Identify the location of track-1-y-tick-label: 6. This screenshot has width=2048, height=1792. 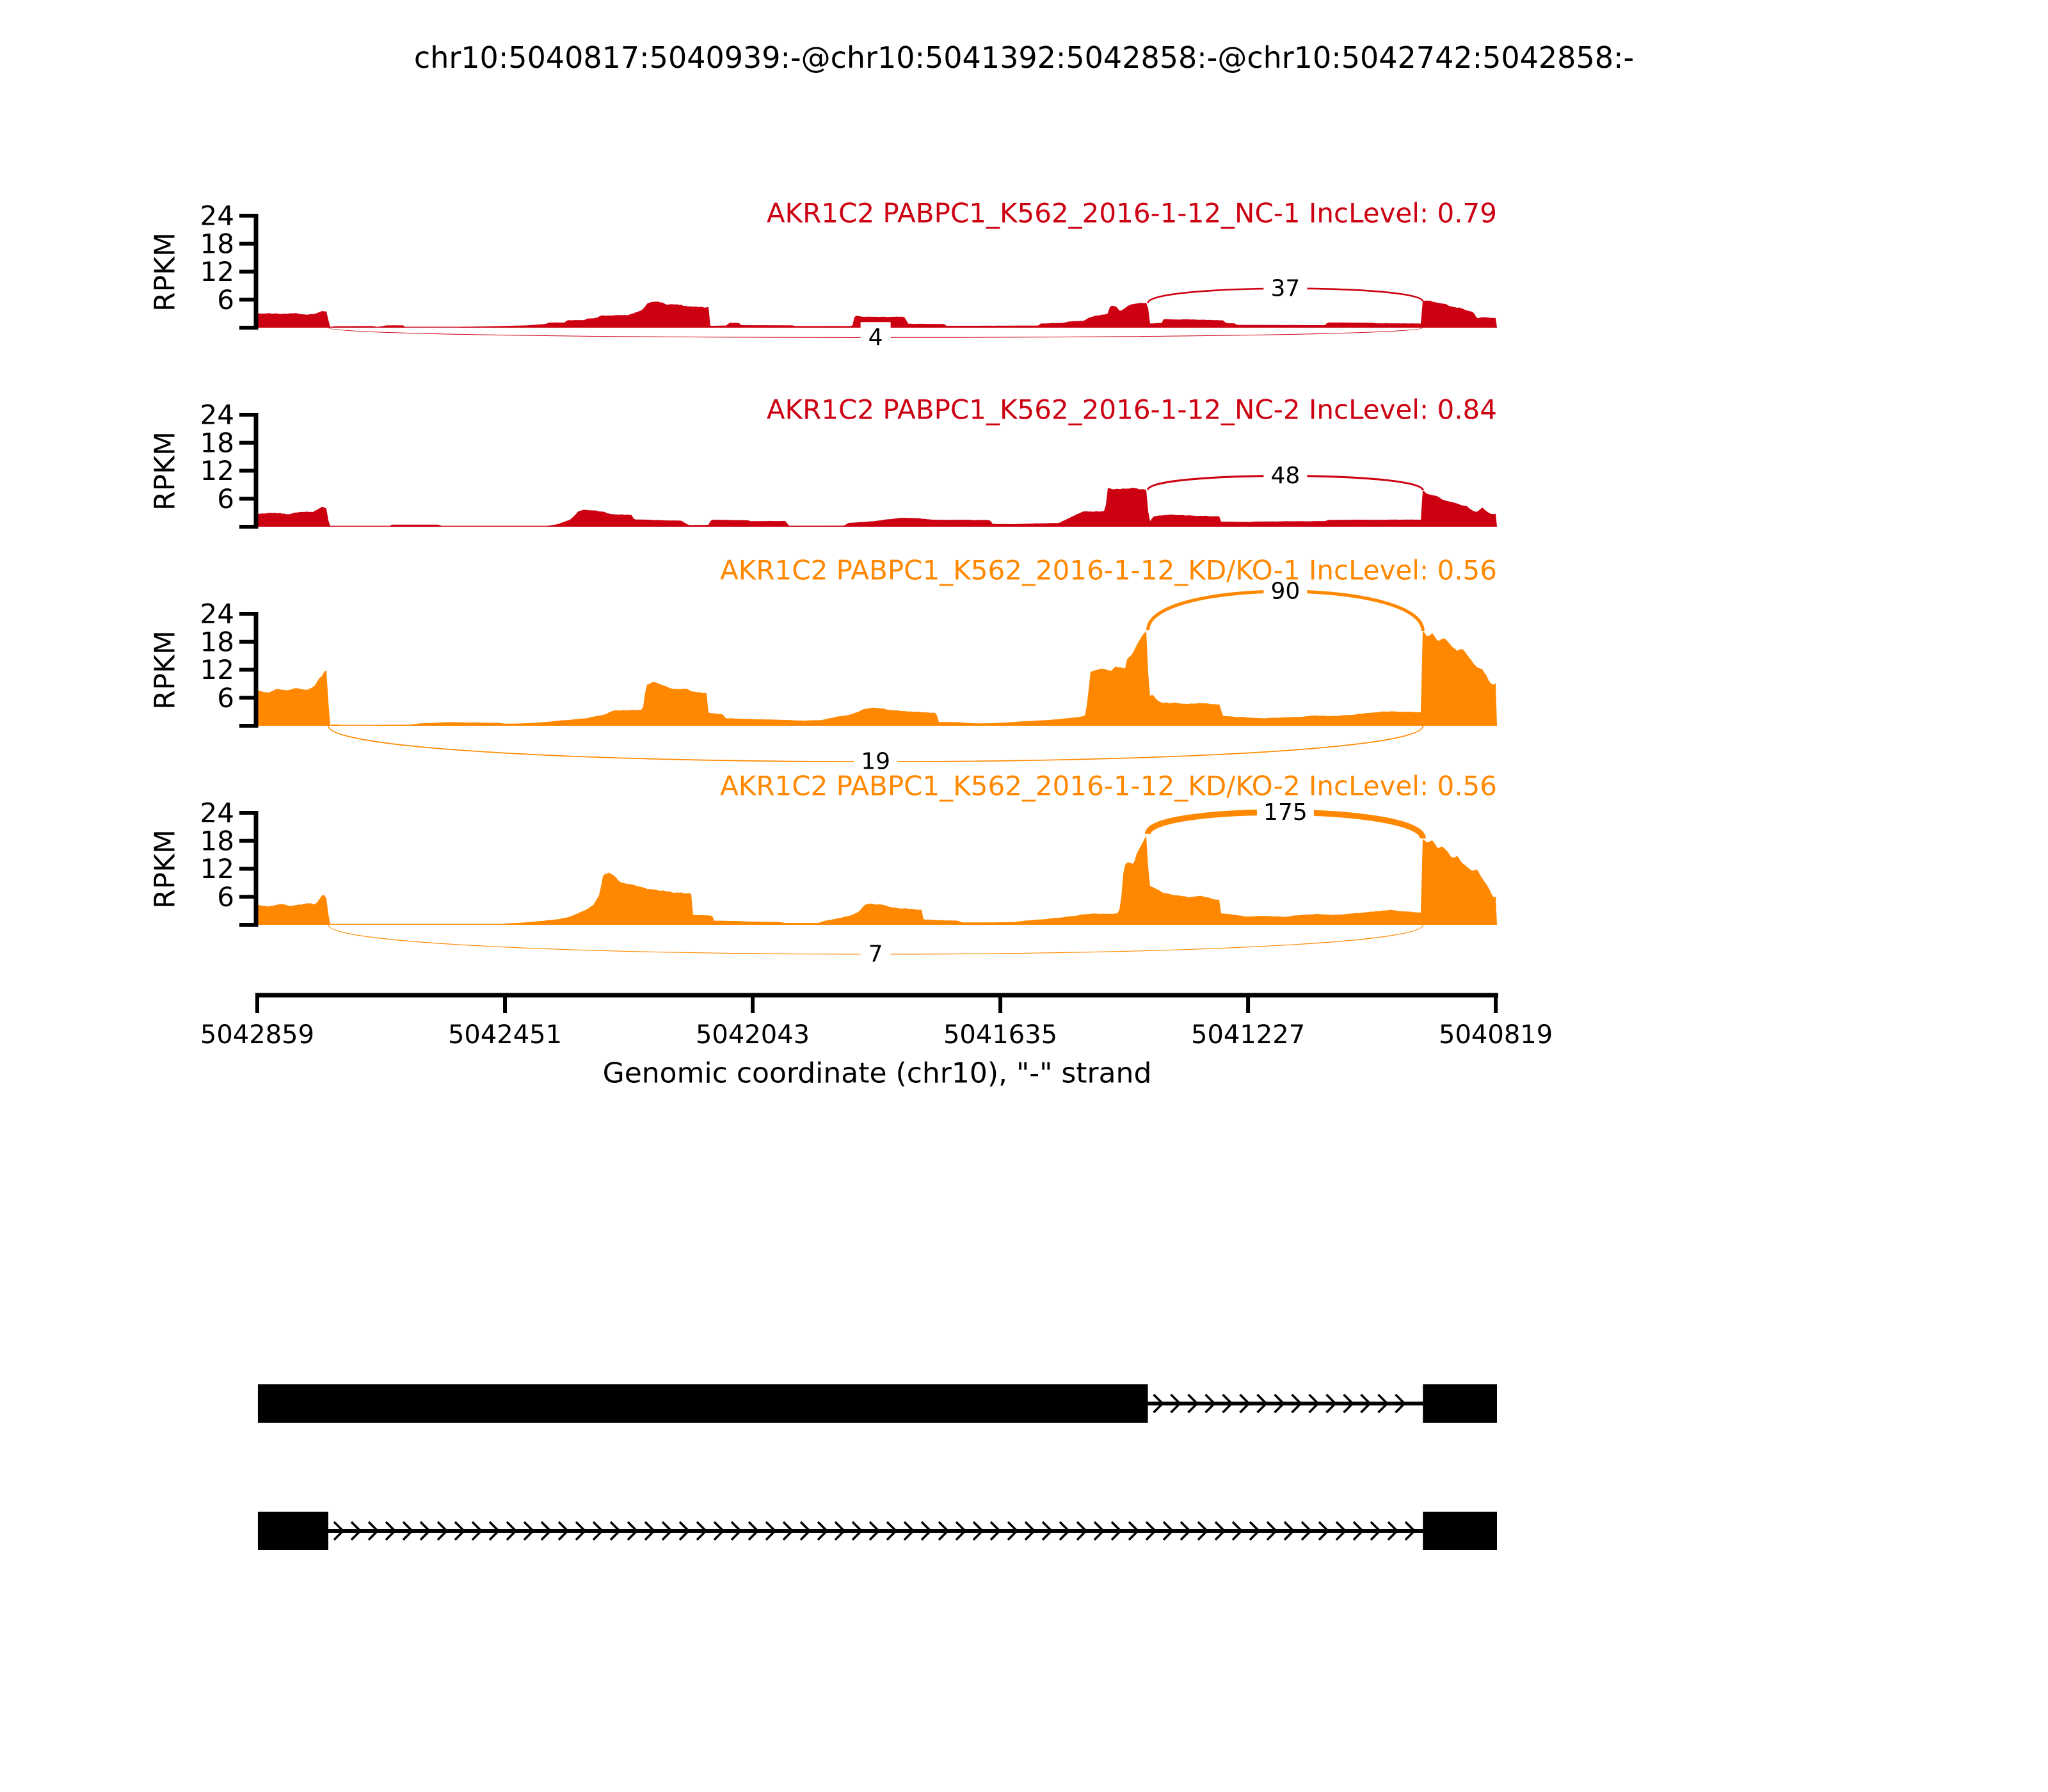
(225, 300).